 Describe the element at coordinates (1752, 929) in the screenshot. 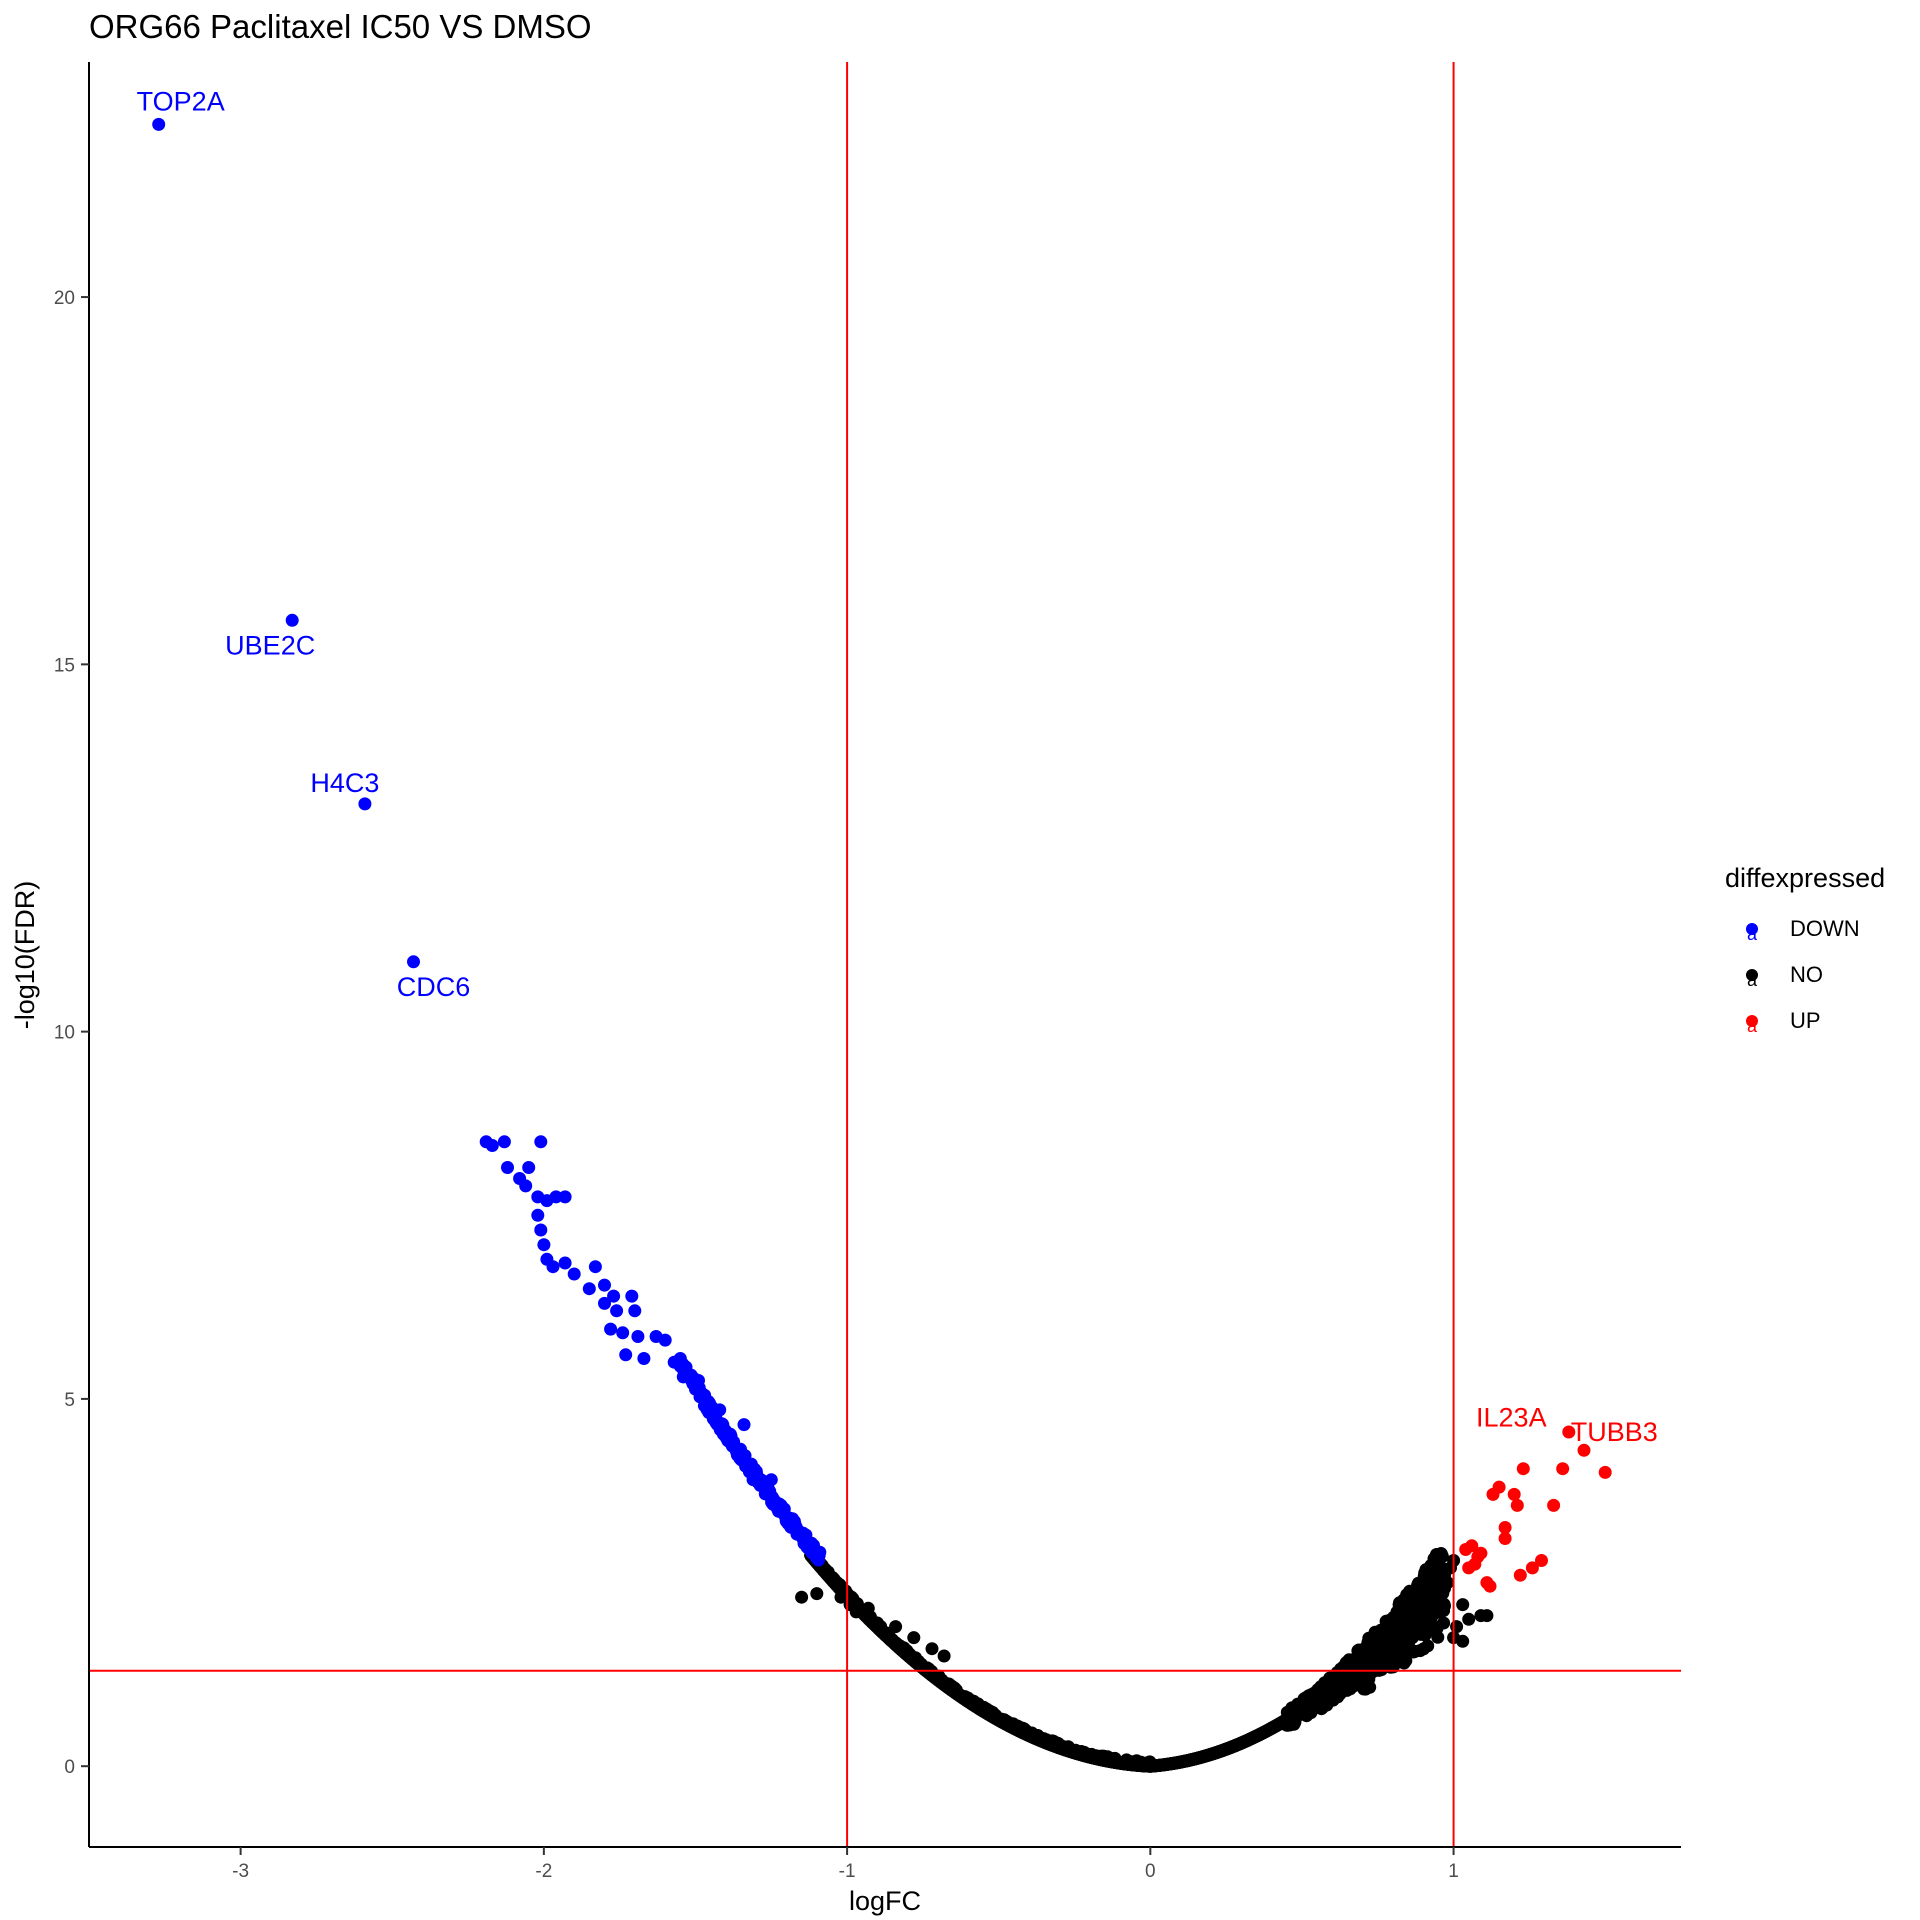

I see `legend-key-down` at that location.